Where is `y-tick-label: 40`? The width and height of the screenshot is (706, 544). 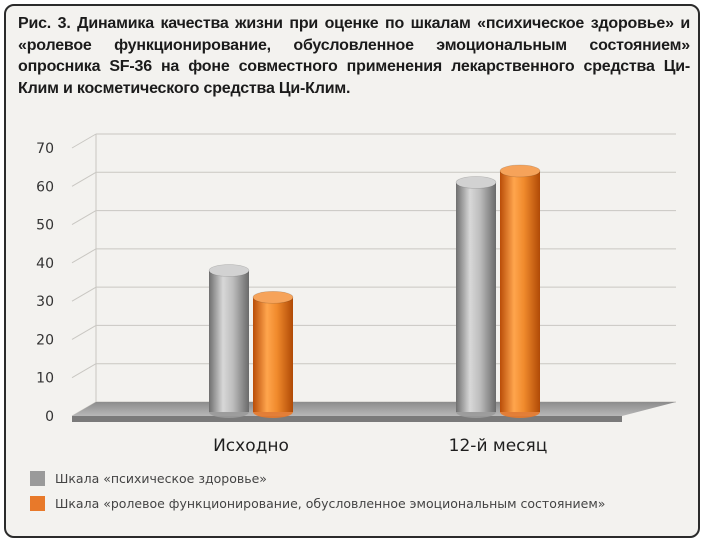
y-tick-label: 40 is located at coordinates (45, 264).